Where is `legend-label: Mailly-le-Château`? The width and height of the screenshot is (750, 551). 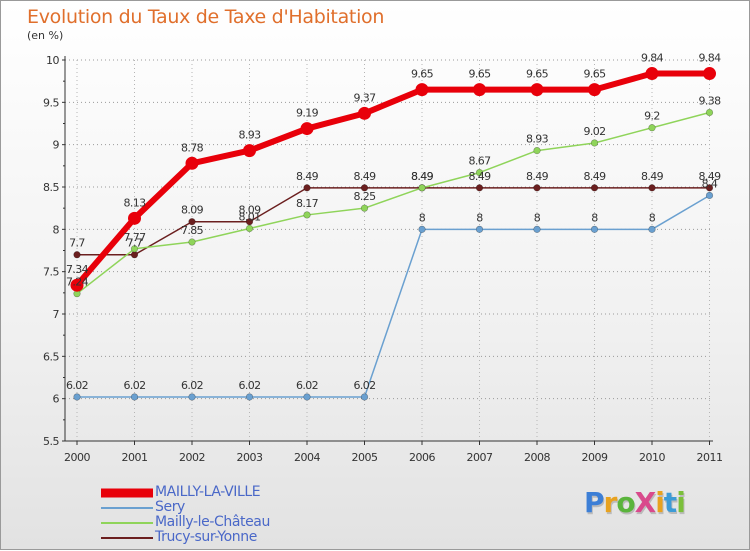 legend-label: Mailly-le-Château is located at coordinates (212, 522).